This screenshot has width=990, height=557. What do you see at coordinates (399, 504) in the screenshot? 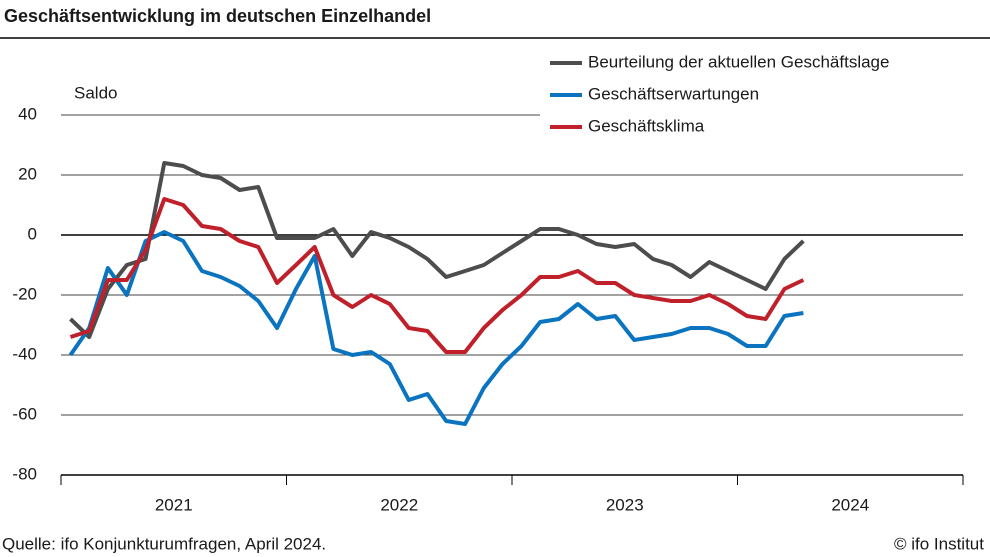
I see `x-tick-label: 2022` at bounding box center [399, 504].